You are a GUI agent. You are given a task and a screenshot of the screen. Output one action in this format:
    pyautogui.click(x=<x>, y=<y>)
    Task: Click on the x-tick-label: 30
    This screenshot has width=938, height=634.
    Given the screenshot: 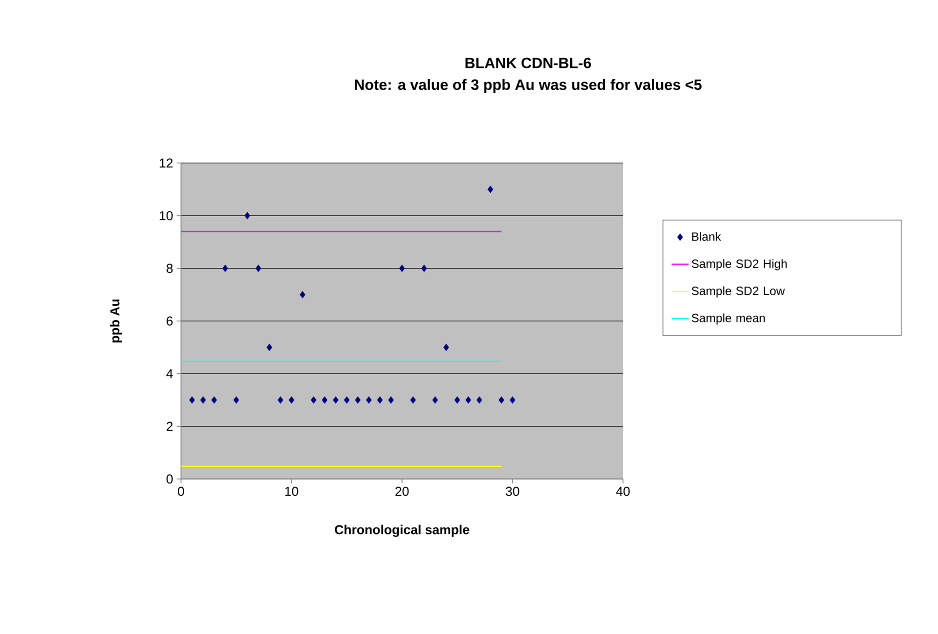 What is the action you would take?
    pyautogui.click(x=513, y=491)
    